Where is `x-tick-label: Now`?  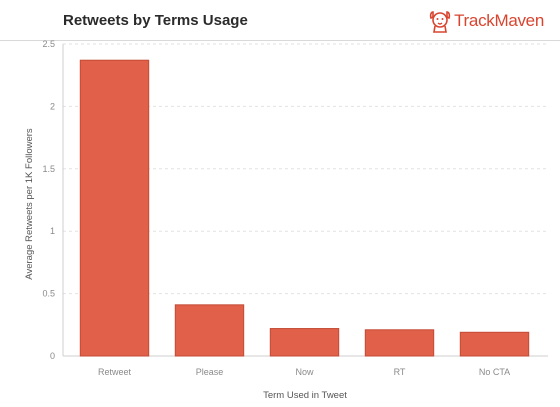 x-tick-label: Now is located at coordinates (304, 372).